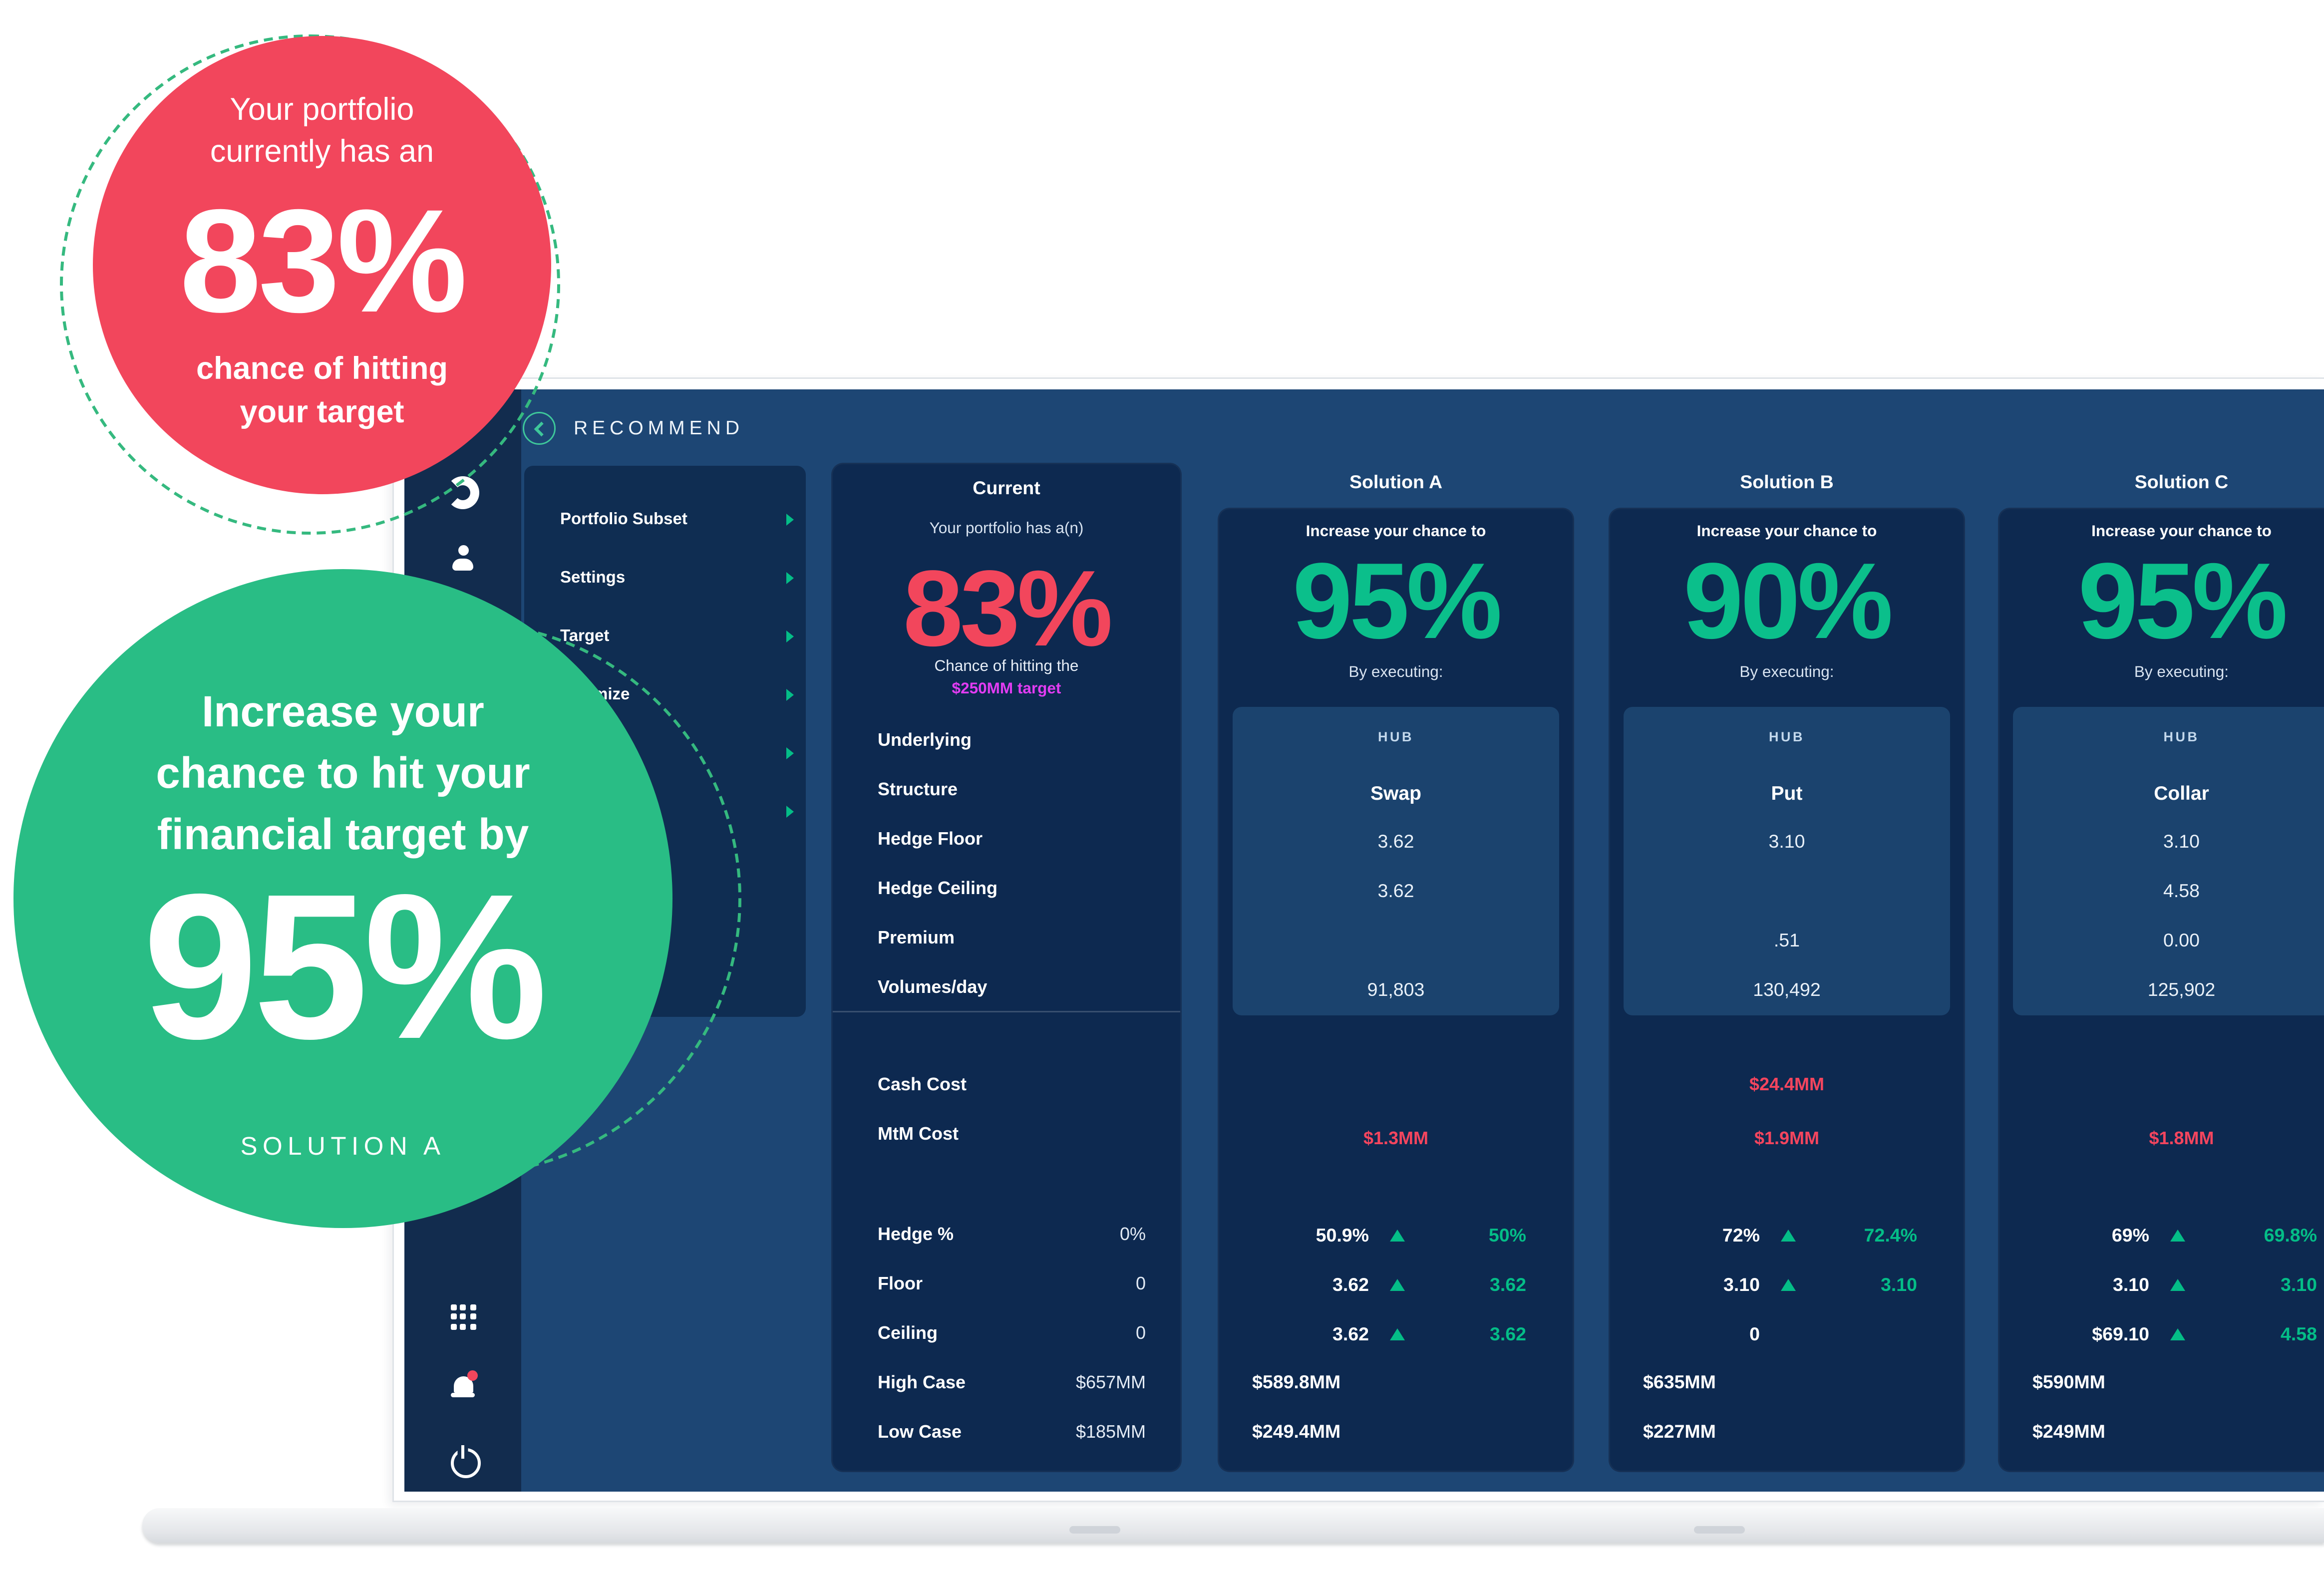 The image size is (2324, 1573). What do you see at coordinates (1787, 861) in the screenshot?
I see `execution-detail-card: HUB Put 3.10 .51 130,492` at bounding box center [1787, 861].